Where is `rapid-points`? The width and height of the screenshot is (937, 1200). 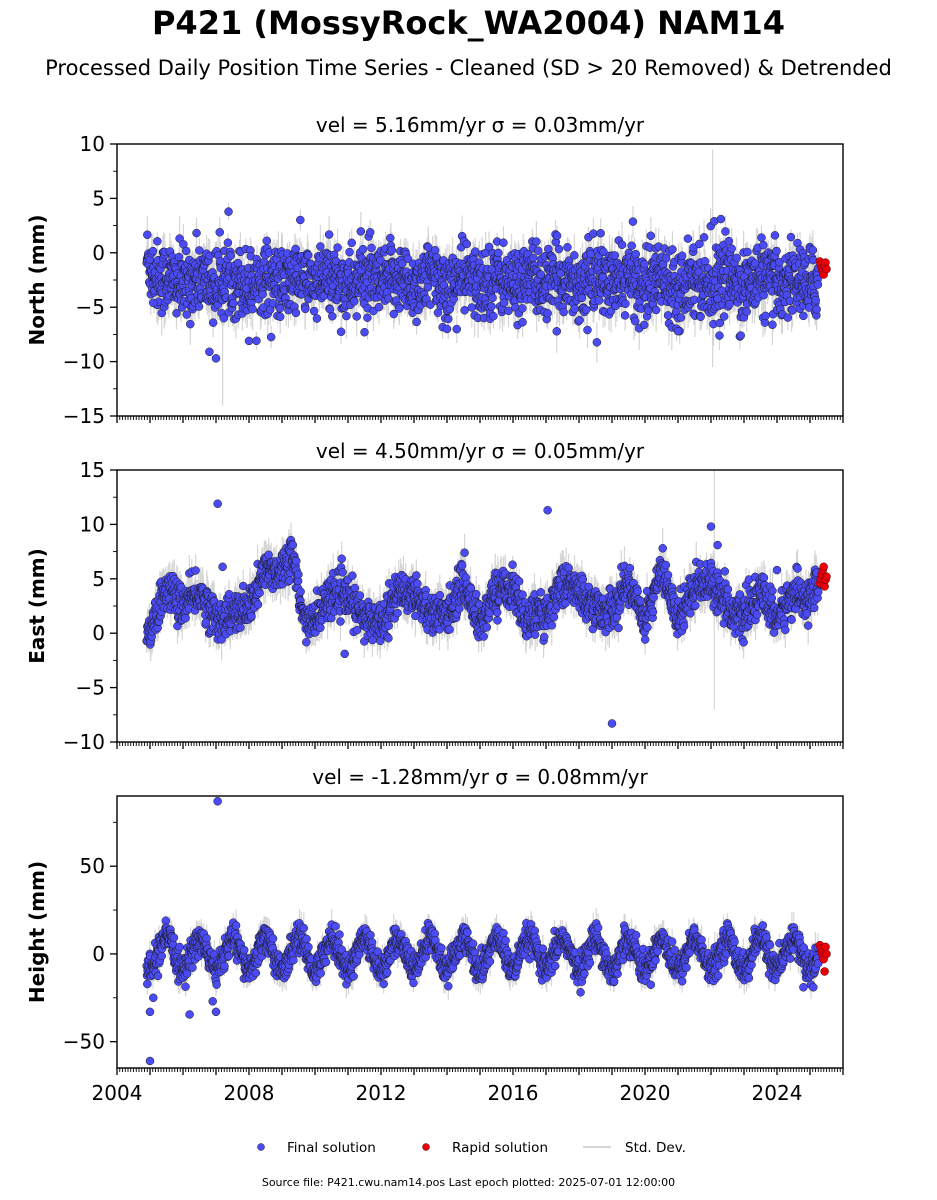
rapid-points is located at coordinates (823, 268).